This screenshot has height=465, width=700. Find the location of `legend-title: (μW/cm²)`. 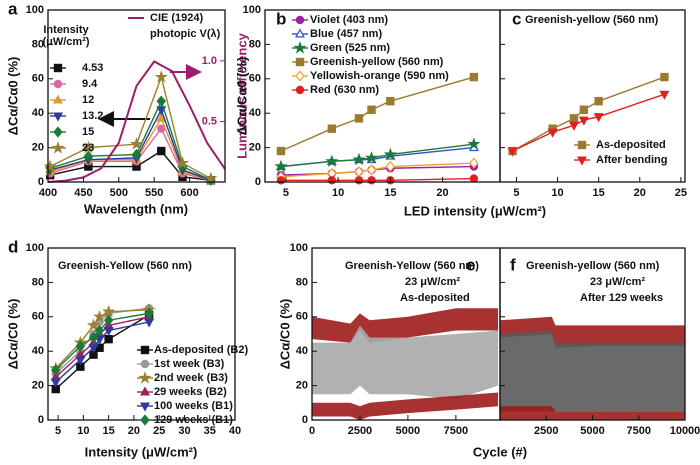

legend-title: (μW/cm²) is located at coordinates (65, 42).